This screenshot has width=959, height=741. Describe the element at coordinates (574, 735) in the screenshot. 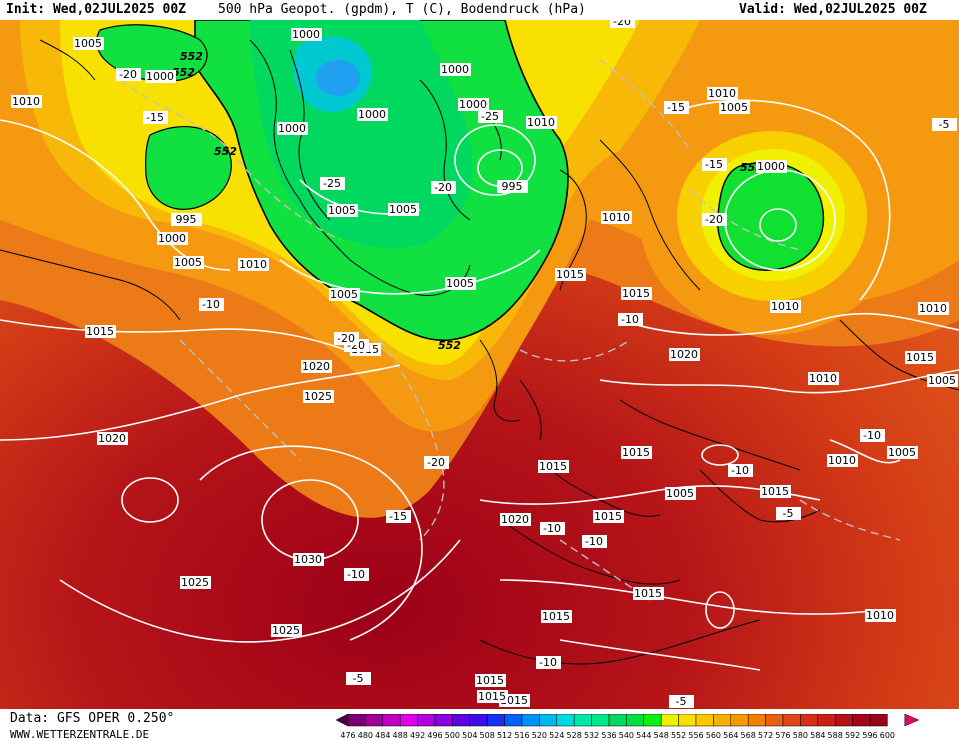

I see `legend-value: 528` at that location.